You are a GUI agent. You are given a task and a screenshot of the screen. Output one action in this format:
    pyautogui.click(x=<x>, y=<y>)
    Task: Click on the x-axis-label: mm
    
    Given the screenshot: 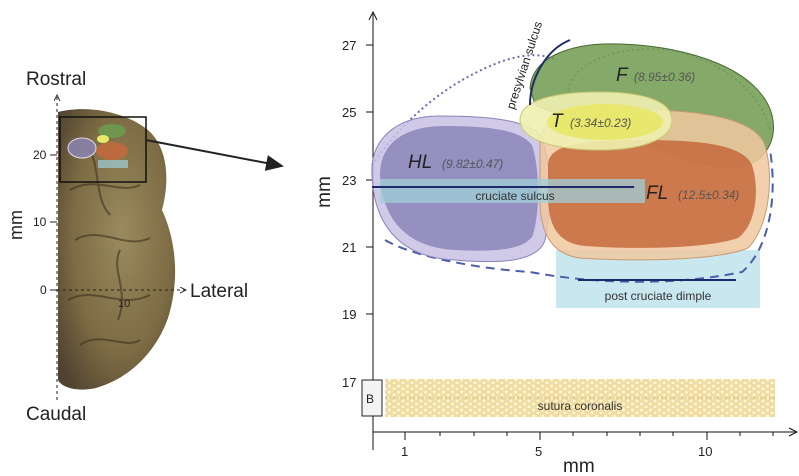 What is the action you would take?
    pyautogui.click(x=579, y=466)
    